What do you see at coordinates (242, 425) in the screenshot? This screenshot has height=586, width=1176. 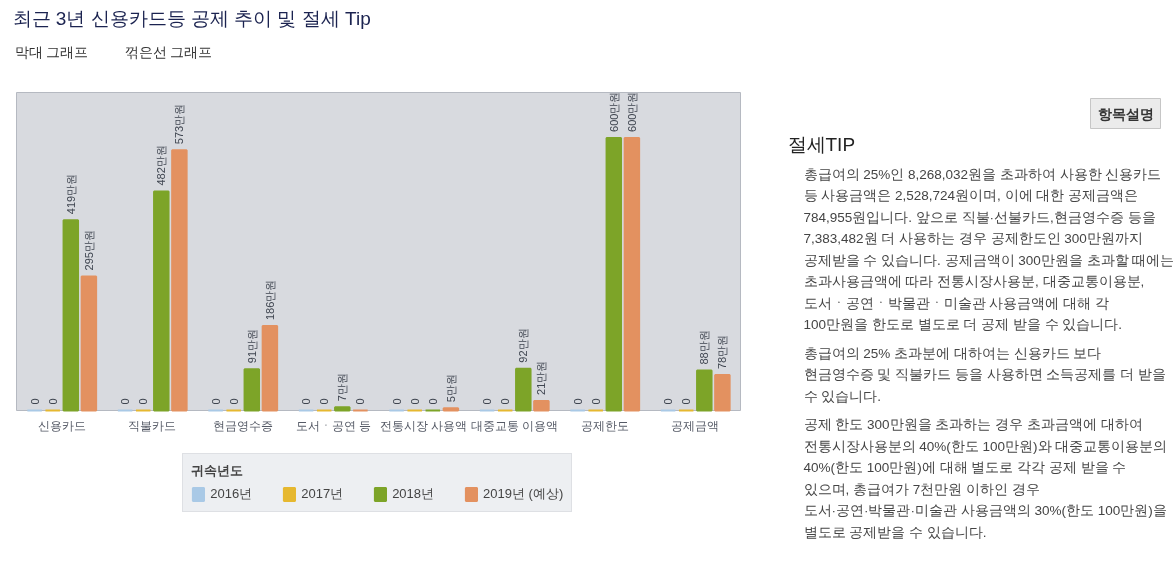 I see `x-tick-label: 현금영수증` at bounding box center [242, 425].